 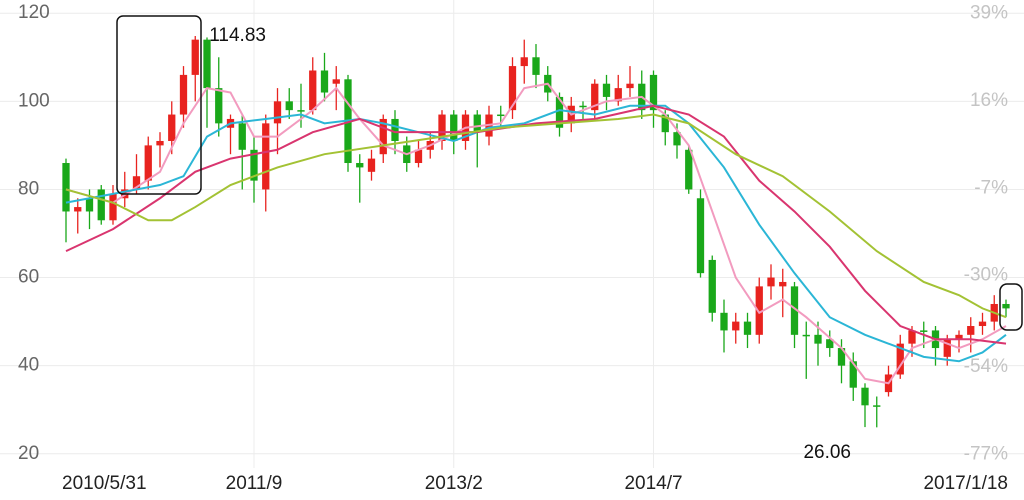 I want to click on y-tick-label: 80, so click(x=28, y=188).